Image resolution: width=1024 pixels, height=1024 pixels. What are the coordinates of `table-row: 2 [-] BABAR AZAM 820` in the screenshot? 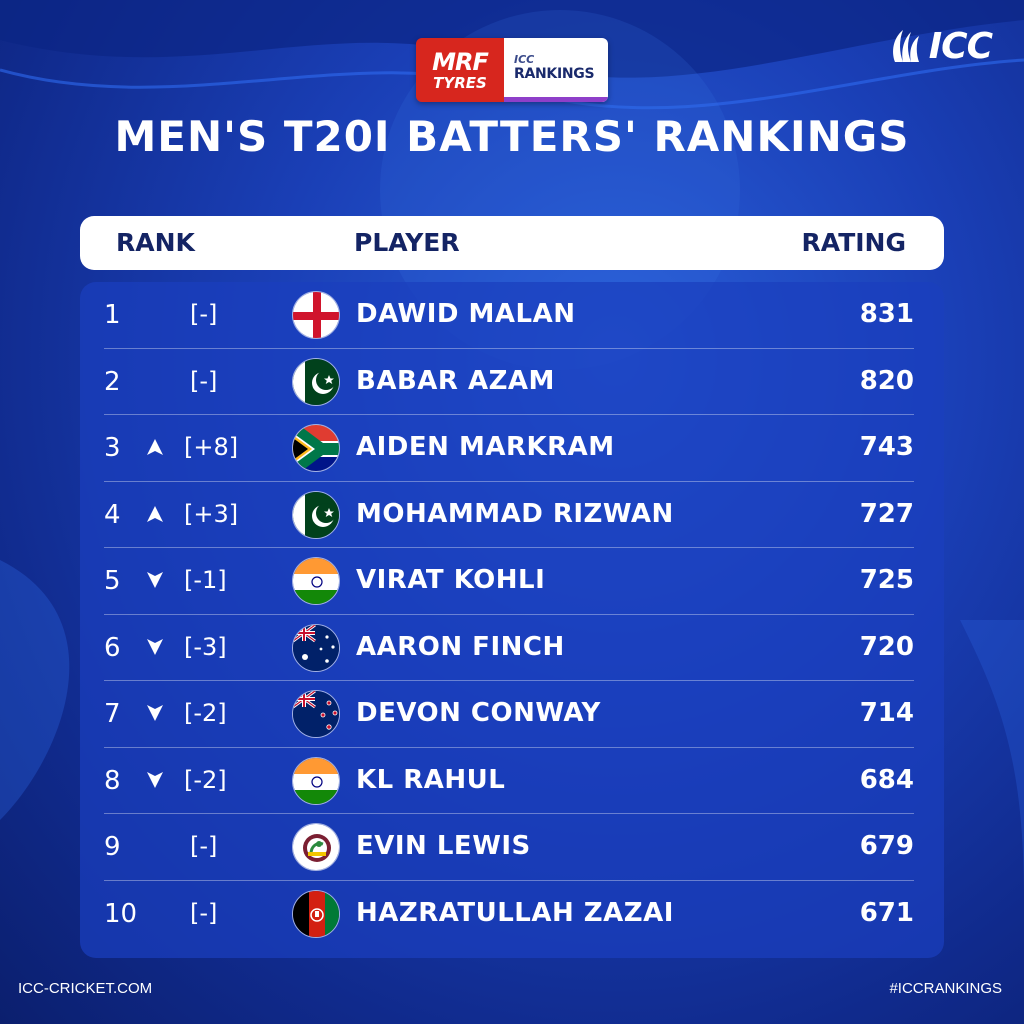 It's located at (509, 382).